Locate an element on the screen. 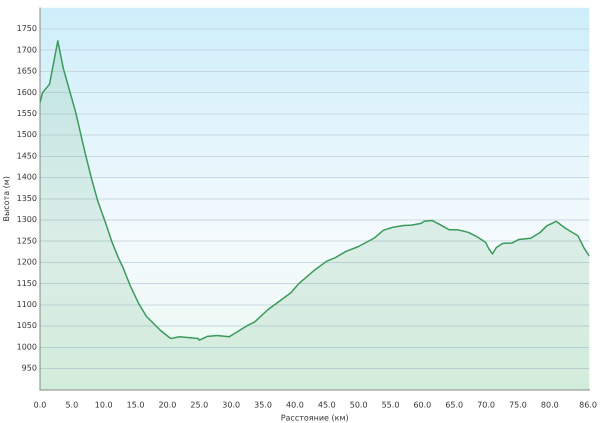  y-tick-label: 1000 is located at coordinates (26, 347).